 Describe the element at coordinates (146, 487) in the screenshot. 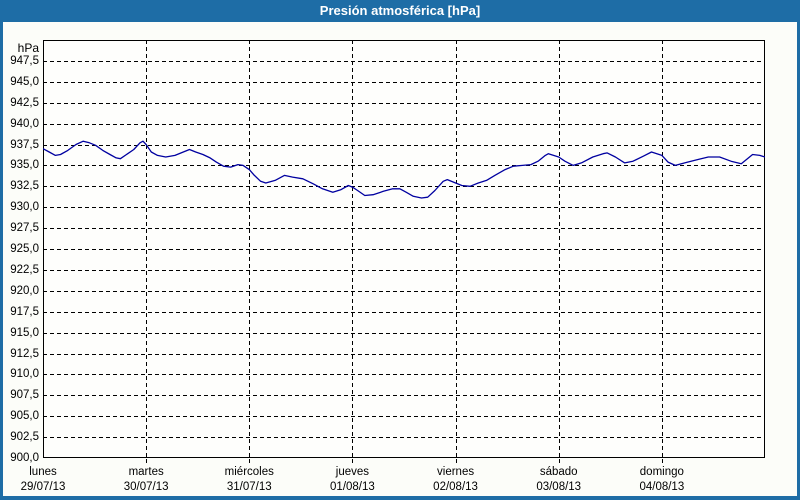

I see `day-date-label: 30/07/13` at that location.